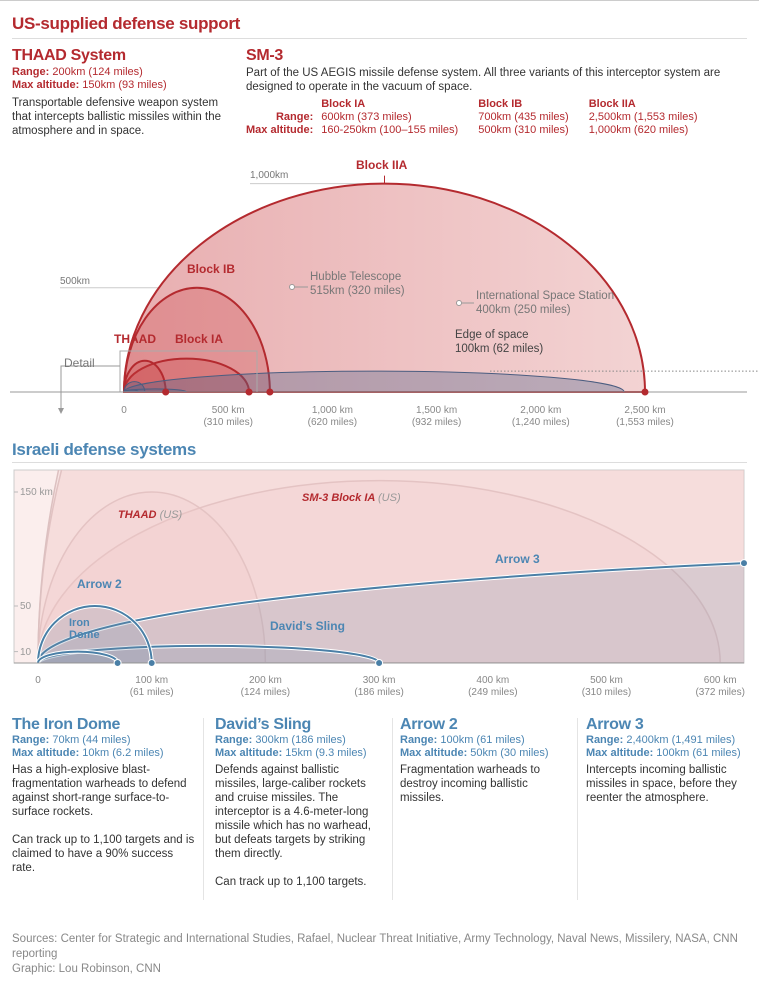  I want to click on x-tick: 2,000 km (1,240 miles), so click(541, 417).